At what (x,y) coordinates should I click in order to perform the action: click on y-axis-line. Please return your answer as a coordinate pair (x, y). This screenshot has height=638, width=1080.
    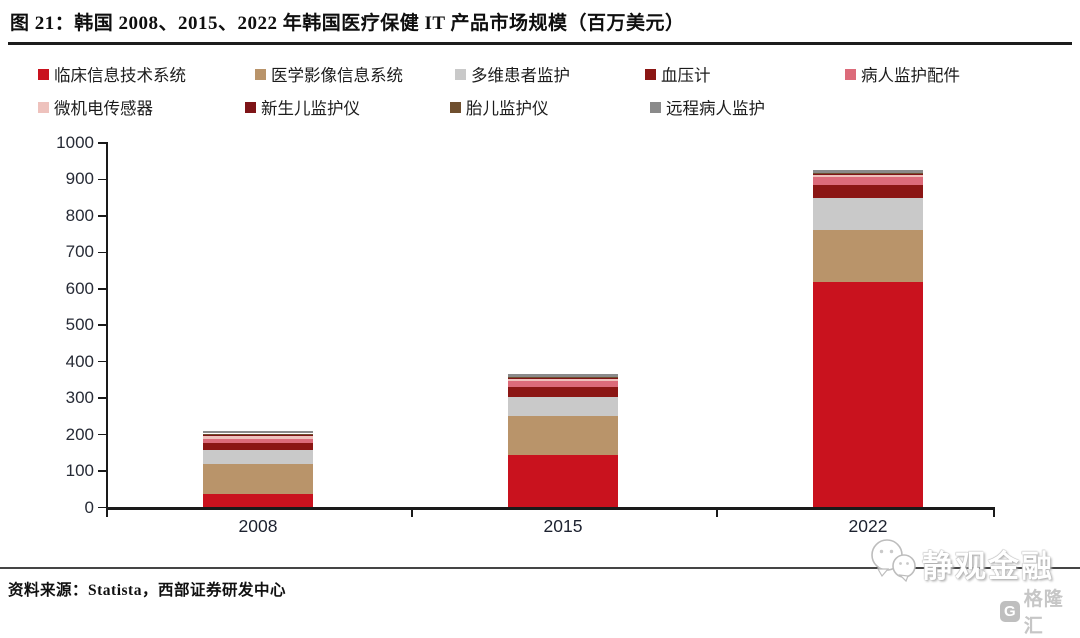
    Looking at the image, I should click on (107, 325).